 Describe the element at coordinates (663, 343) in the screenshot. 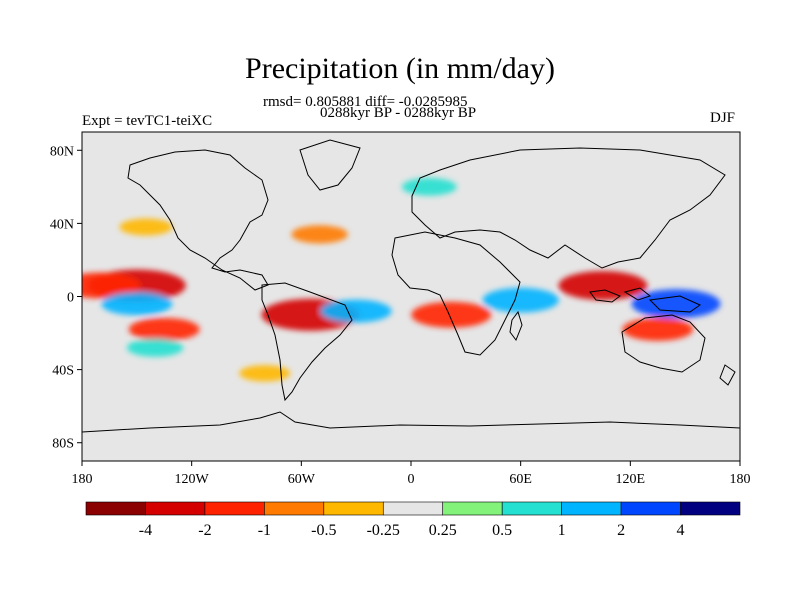

I see `coastline-australia` at that location.